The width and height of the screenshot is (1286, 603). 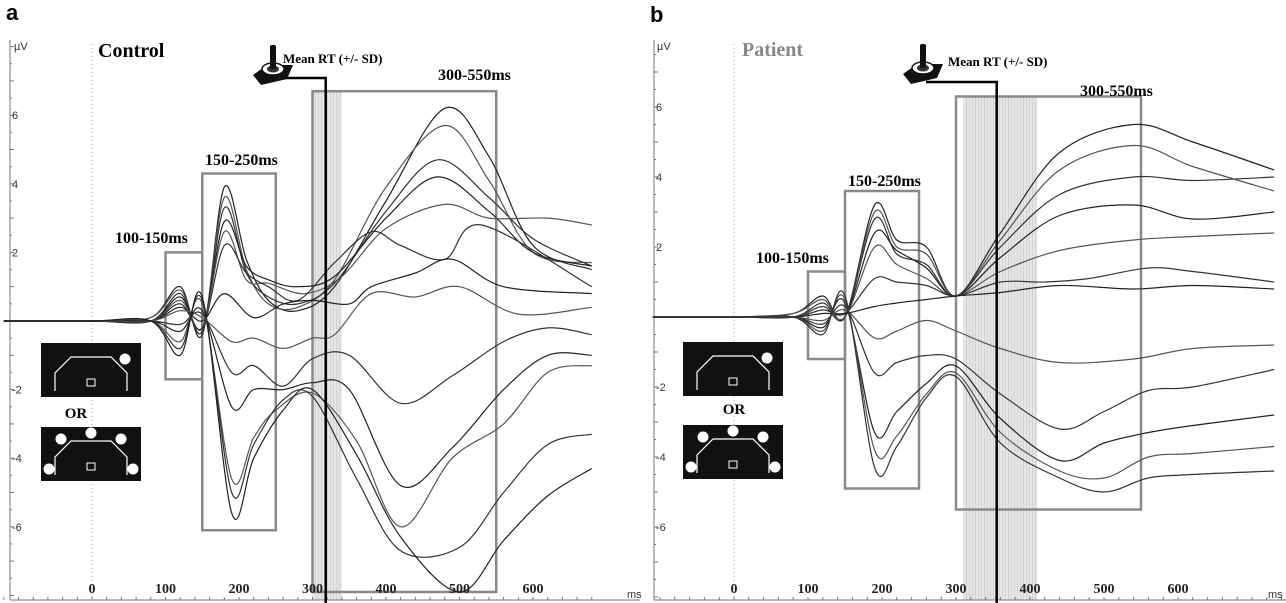 I want to click on group-label: Patient, so click(x=772, y=50).